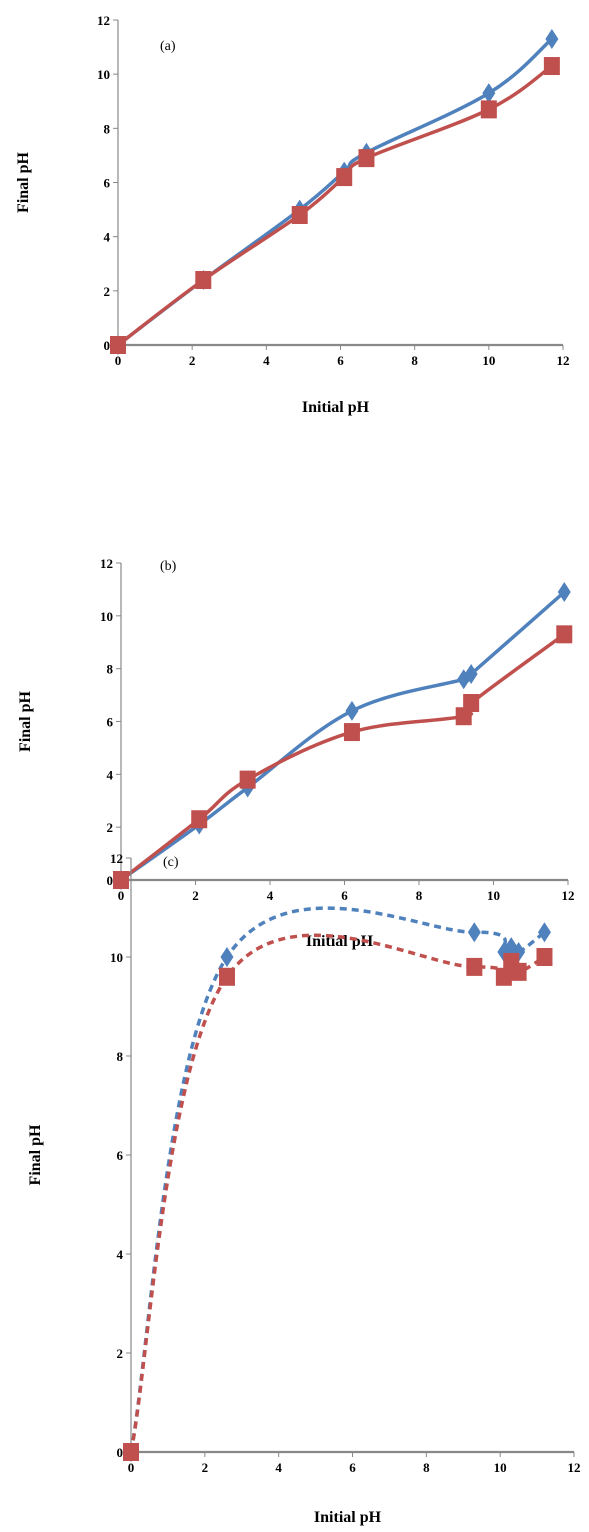  What do you see at coordinates (171, 862) in the screenshot?
I see `panel-label: (c)` at bounding box center [171, 862].